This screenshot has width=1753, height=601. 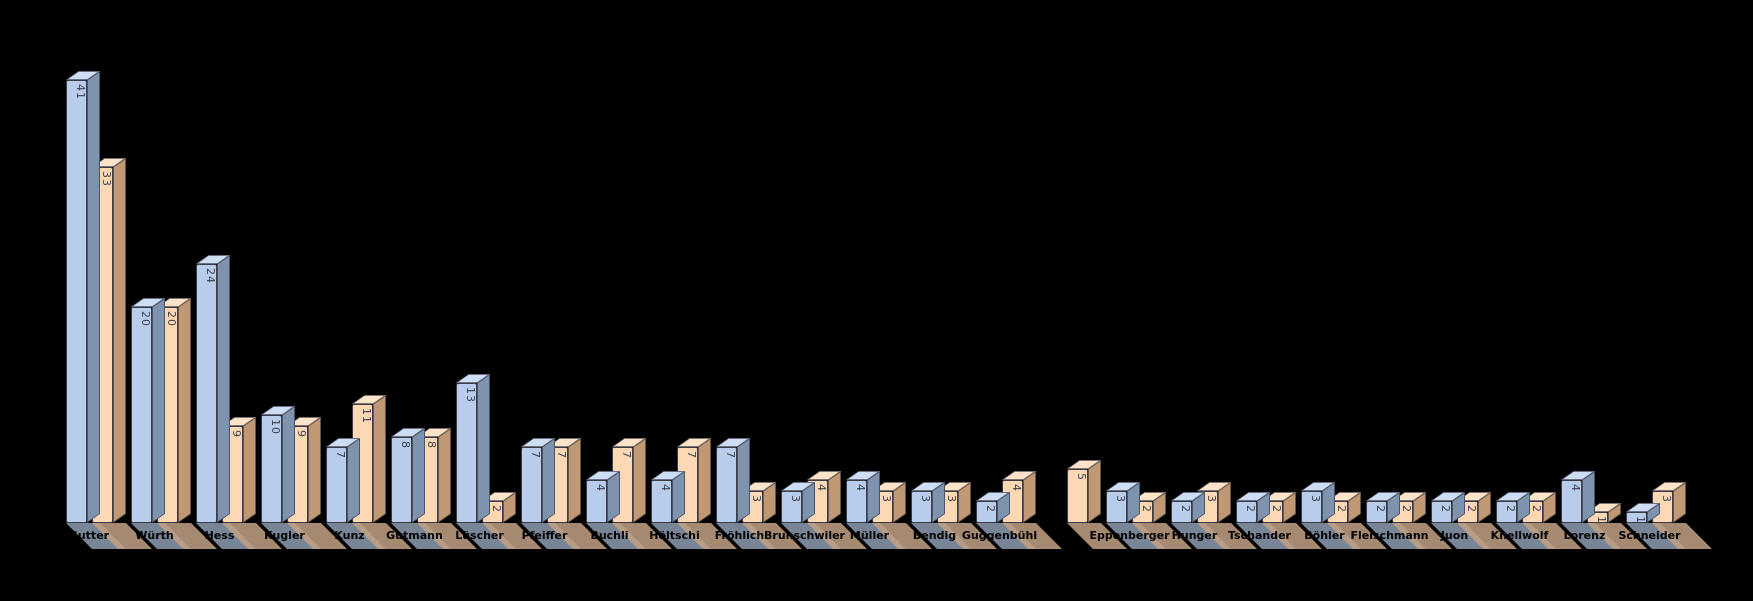 I want to click on bar-value-label: 5, so click(x=1081, y=477).